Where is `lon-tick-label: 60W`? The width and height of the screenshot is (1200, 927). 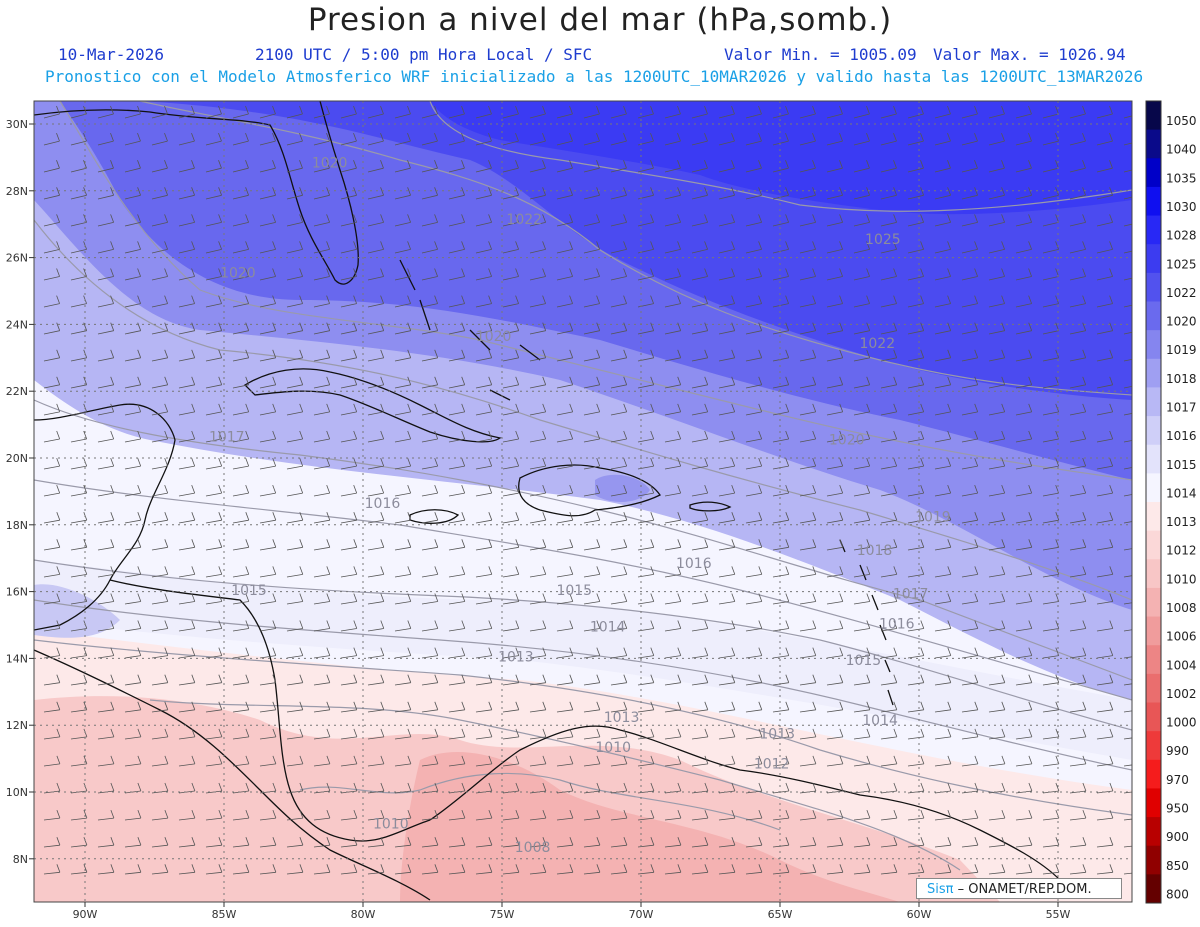
lon-tick-label: 60W is located at coordinates (919, 914).